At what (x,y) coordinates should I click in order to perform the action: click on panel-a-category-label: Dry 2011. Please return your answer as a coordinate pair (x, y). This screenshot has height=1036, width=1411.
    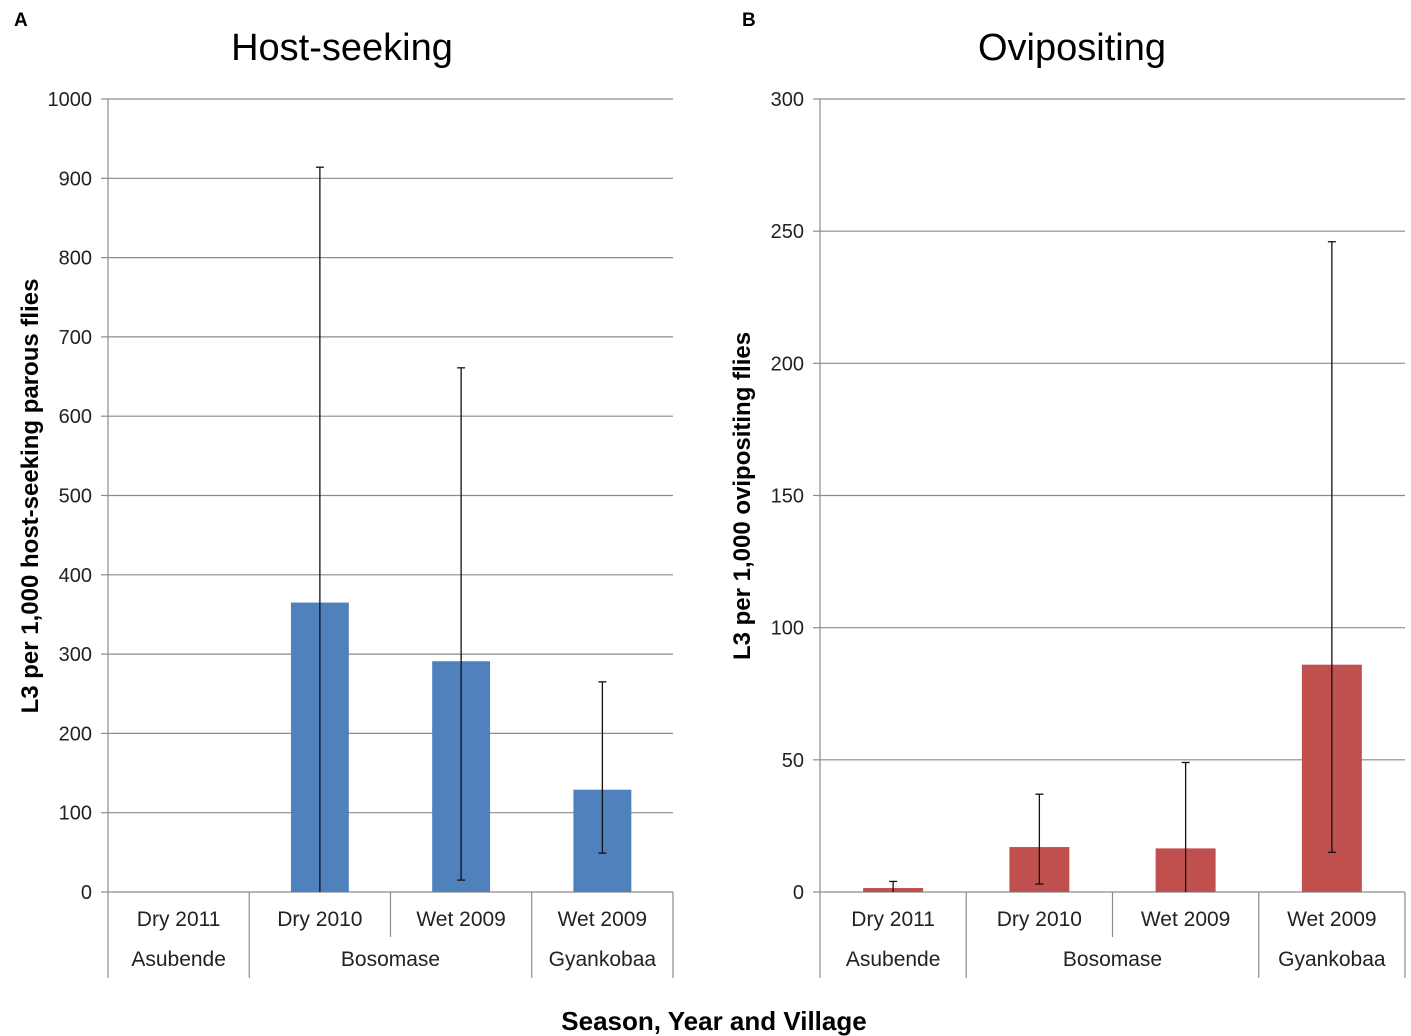
    Looking at the image, I should click on (179, 919).